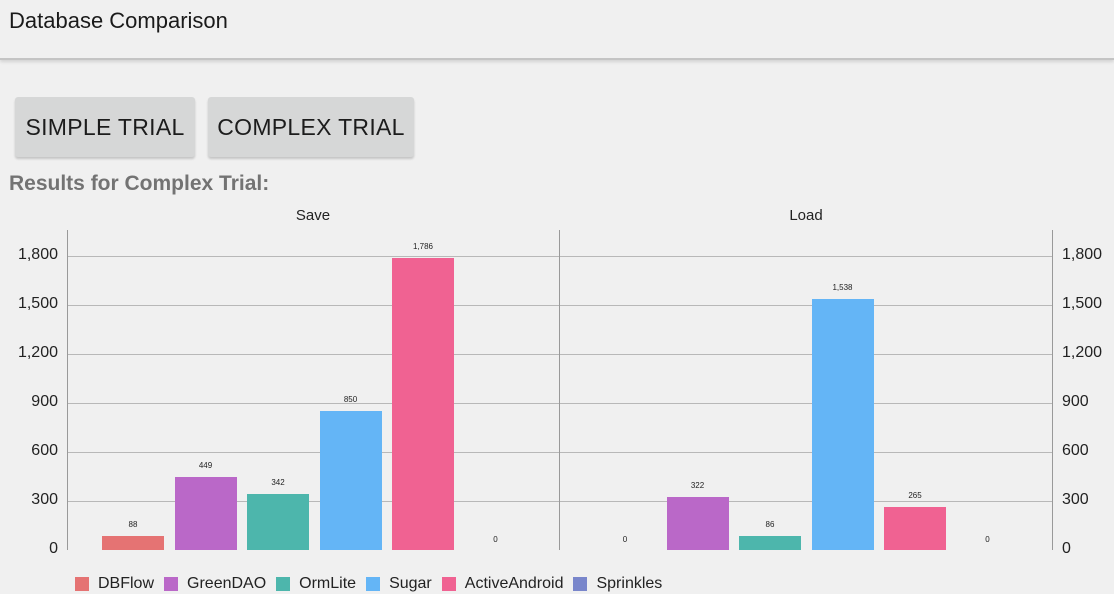  What do you see at coordinates (118, 20) in the screenshot?
I see `app-title: Database Comparison` at bounding box center [118, 20].